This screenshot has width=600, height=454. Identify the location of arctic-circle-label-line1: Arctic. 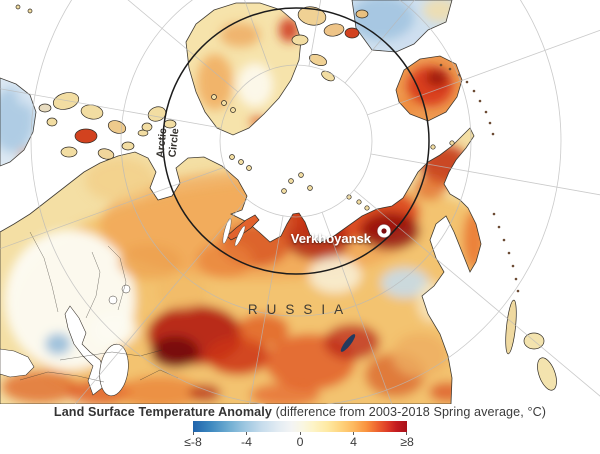
(161, 142).